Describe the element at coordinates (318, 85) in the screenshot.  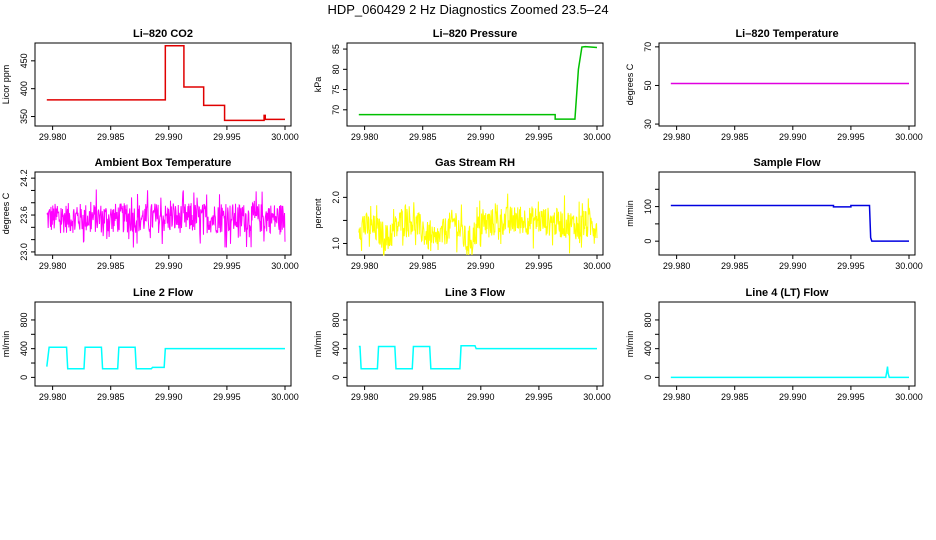
I see `y-axis-label: kPa` at that location.